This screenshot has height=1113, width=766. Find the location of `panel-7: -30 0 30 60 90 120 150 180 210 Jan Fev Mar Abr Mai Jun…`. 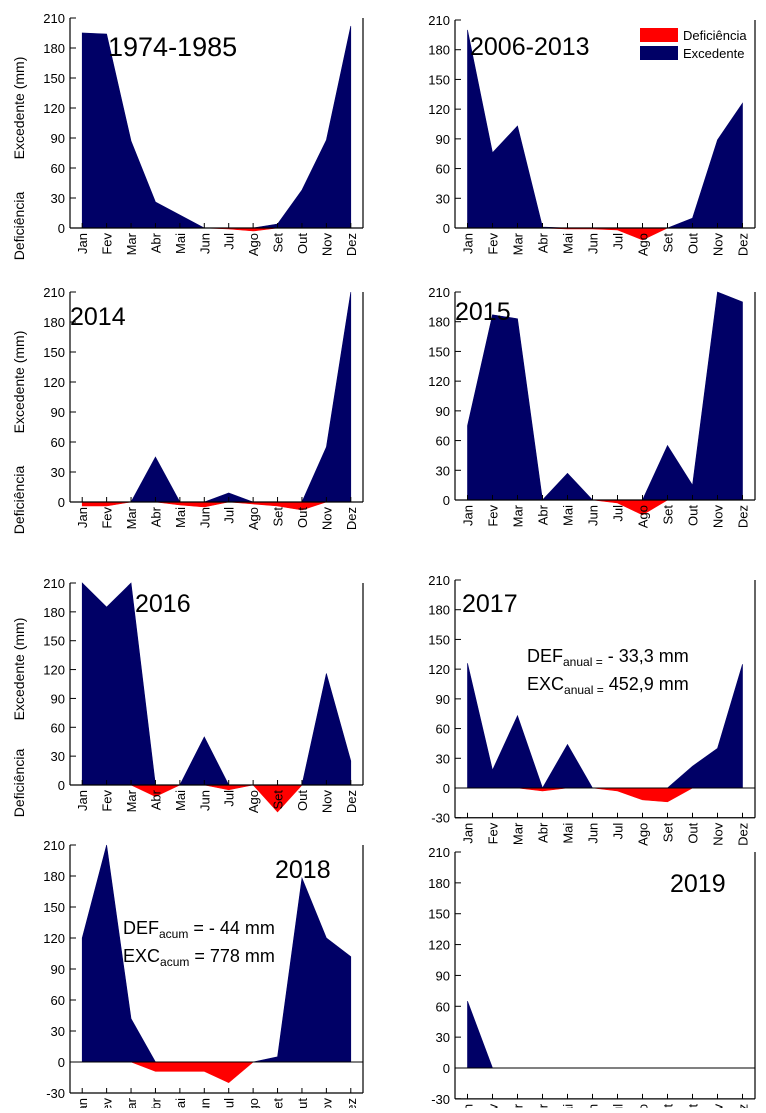

panel-7: -30 0 30 60 90 120 150 180 210 Jan Fev Mar Abr Mai Jun… is located at coordinates (203, 975).